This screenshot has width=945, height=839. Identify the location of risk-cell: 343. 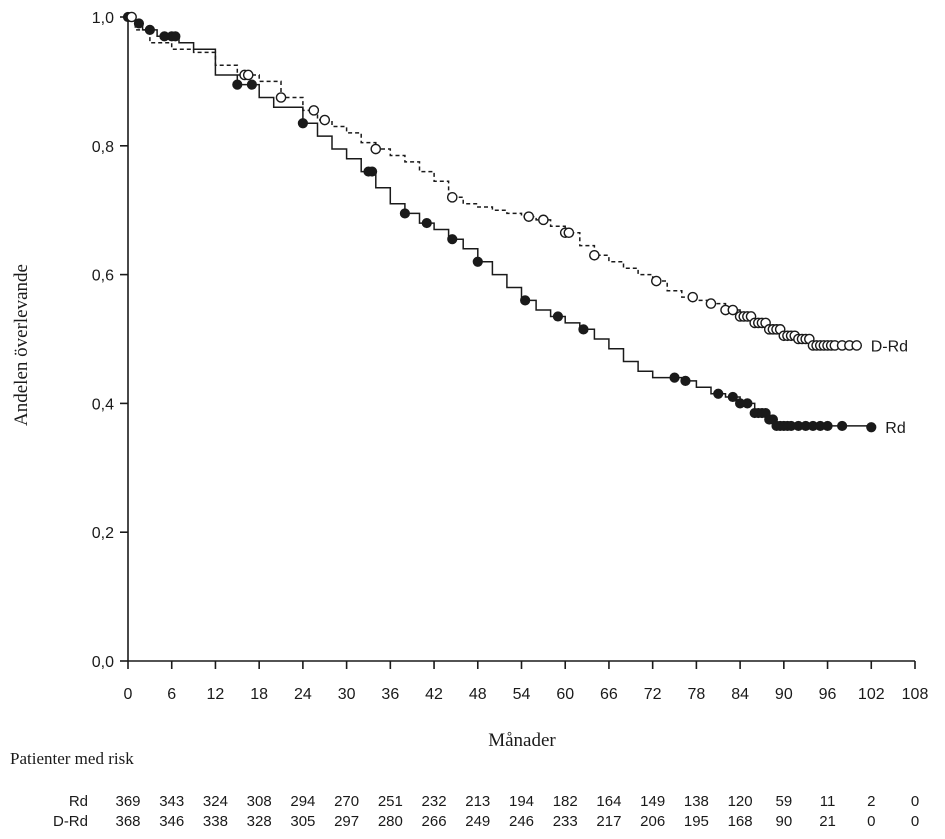
(171, 801).